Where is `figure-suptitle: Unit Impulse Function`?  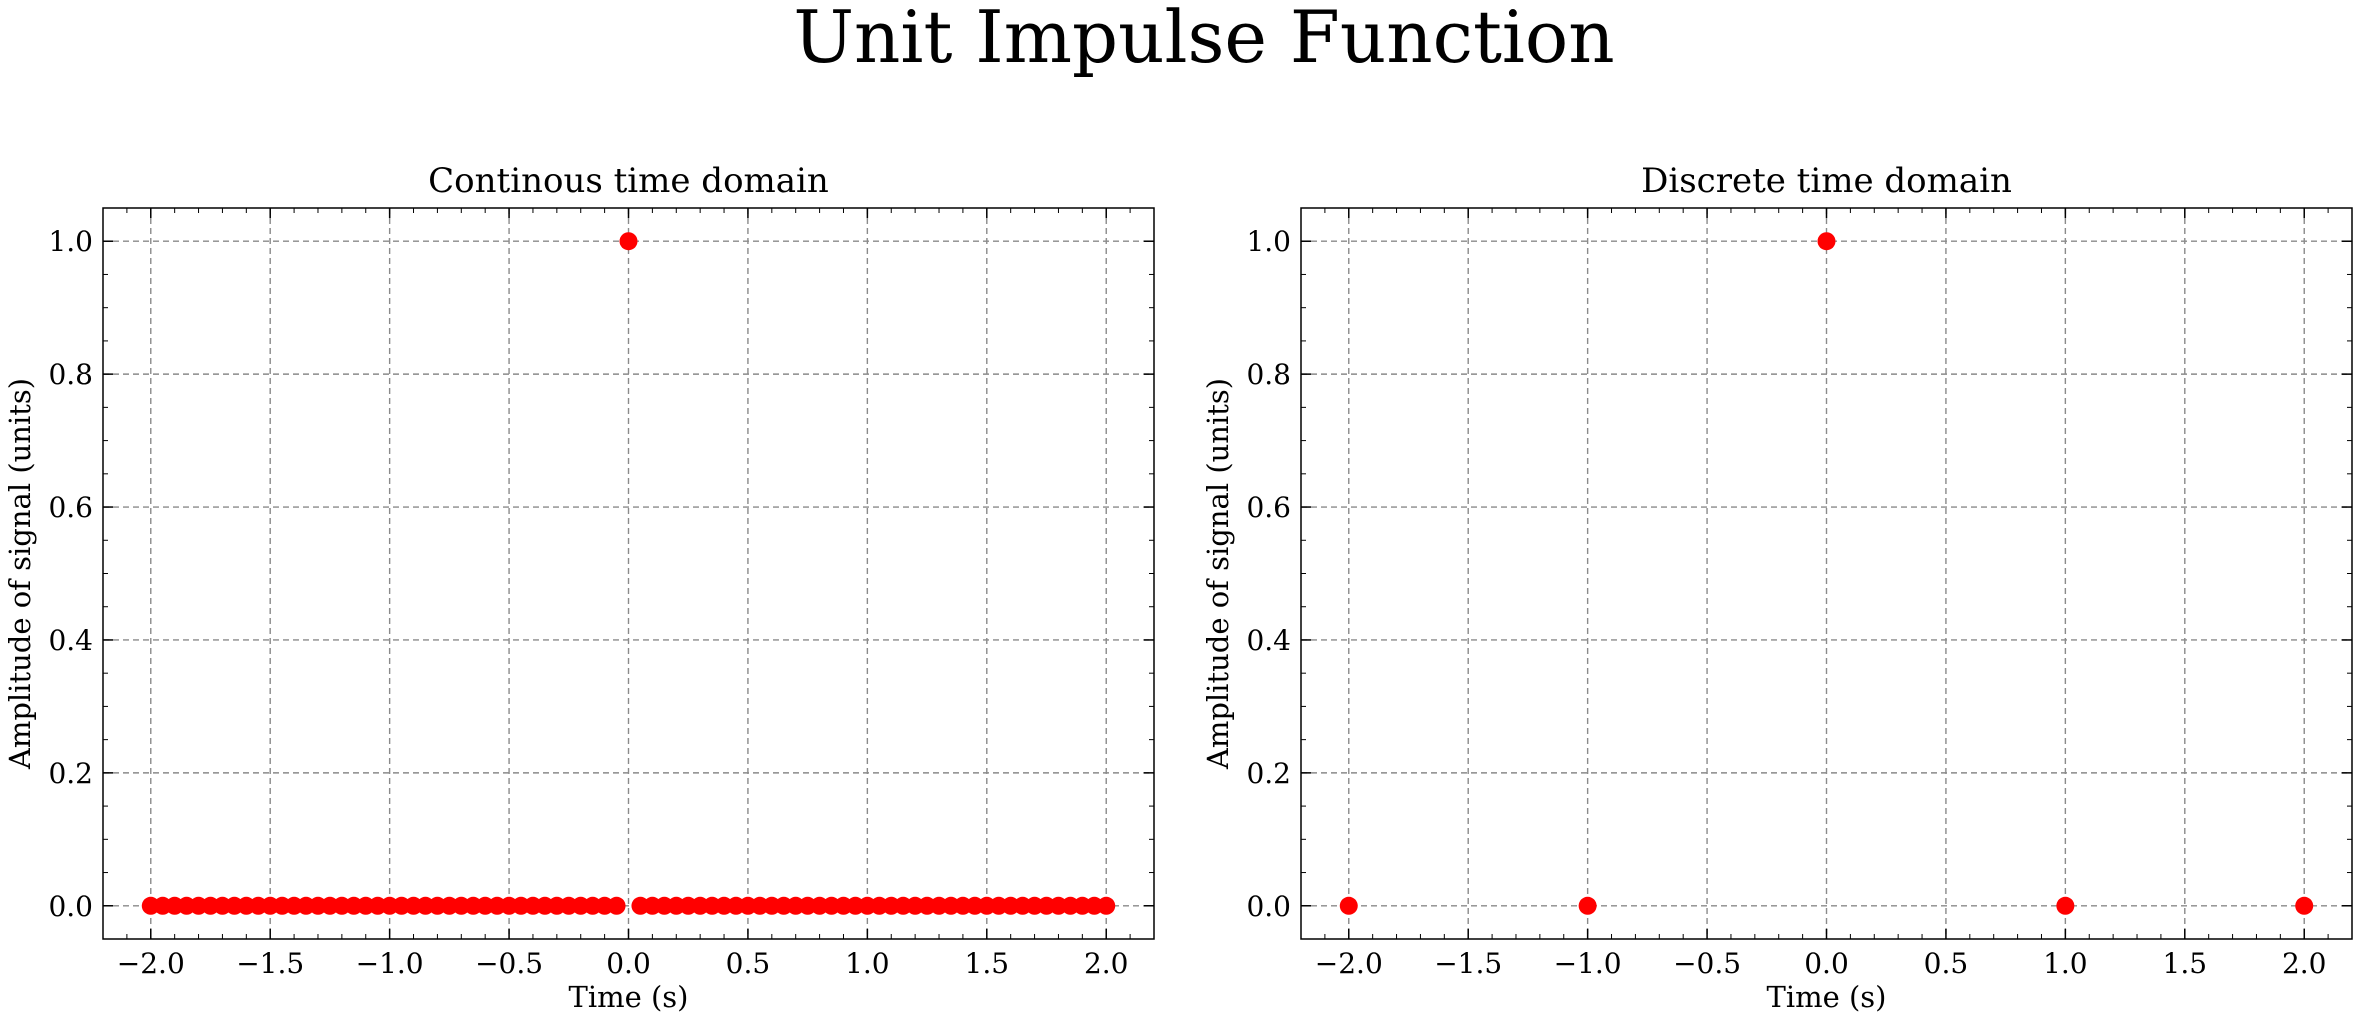
figure-suptitle: Unit Impulse Function is located at coordinates (1203, 39).